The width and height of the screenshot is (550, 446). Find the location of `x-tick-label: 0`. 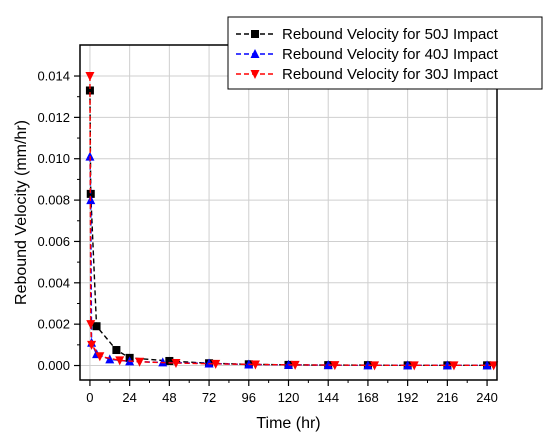

x-tick-label: 0 is located at coordinates (89, 397).